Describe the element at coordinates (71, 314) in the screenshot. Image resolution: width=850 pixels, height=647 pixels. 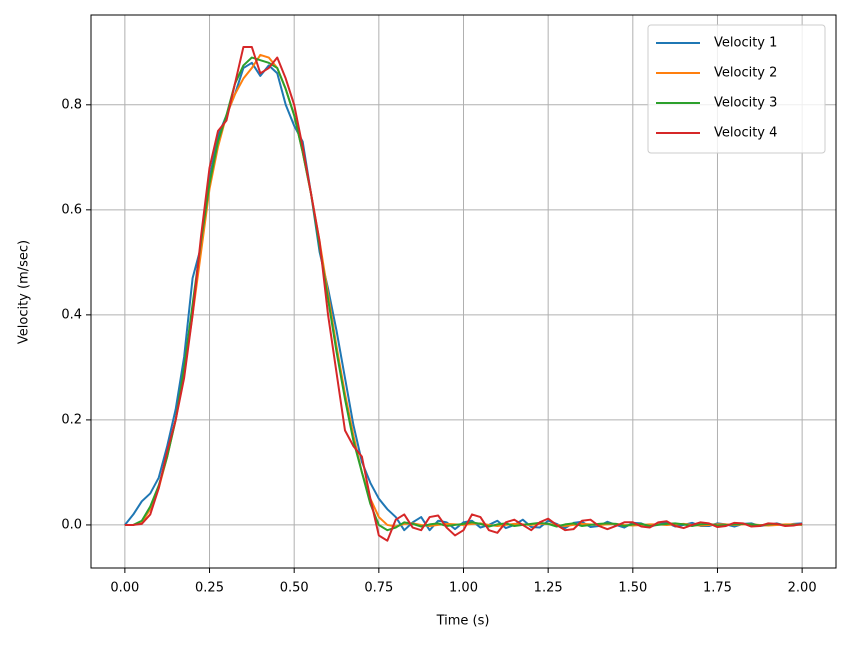
I see `y-tick-label: 0.4` at that location.